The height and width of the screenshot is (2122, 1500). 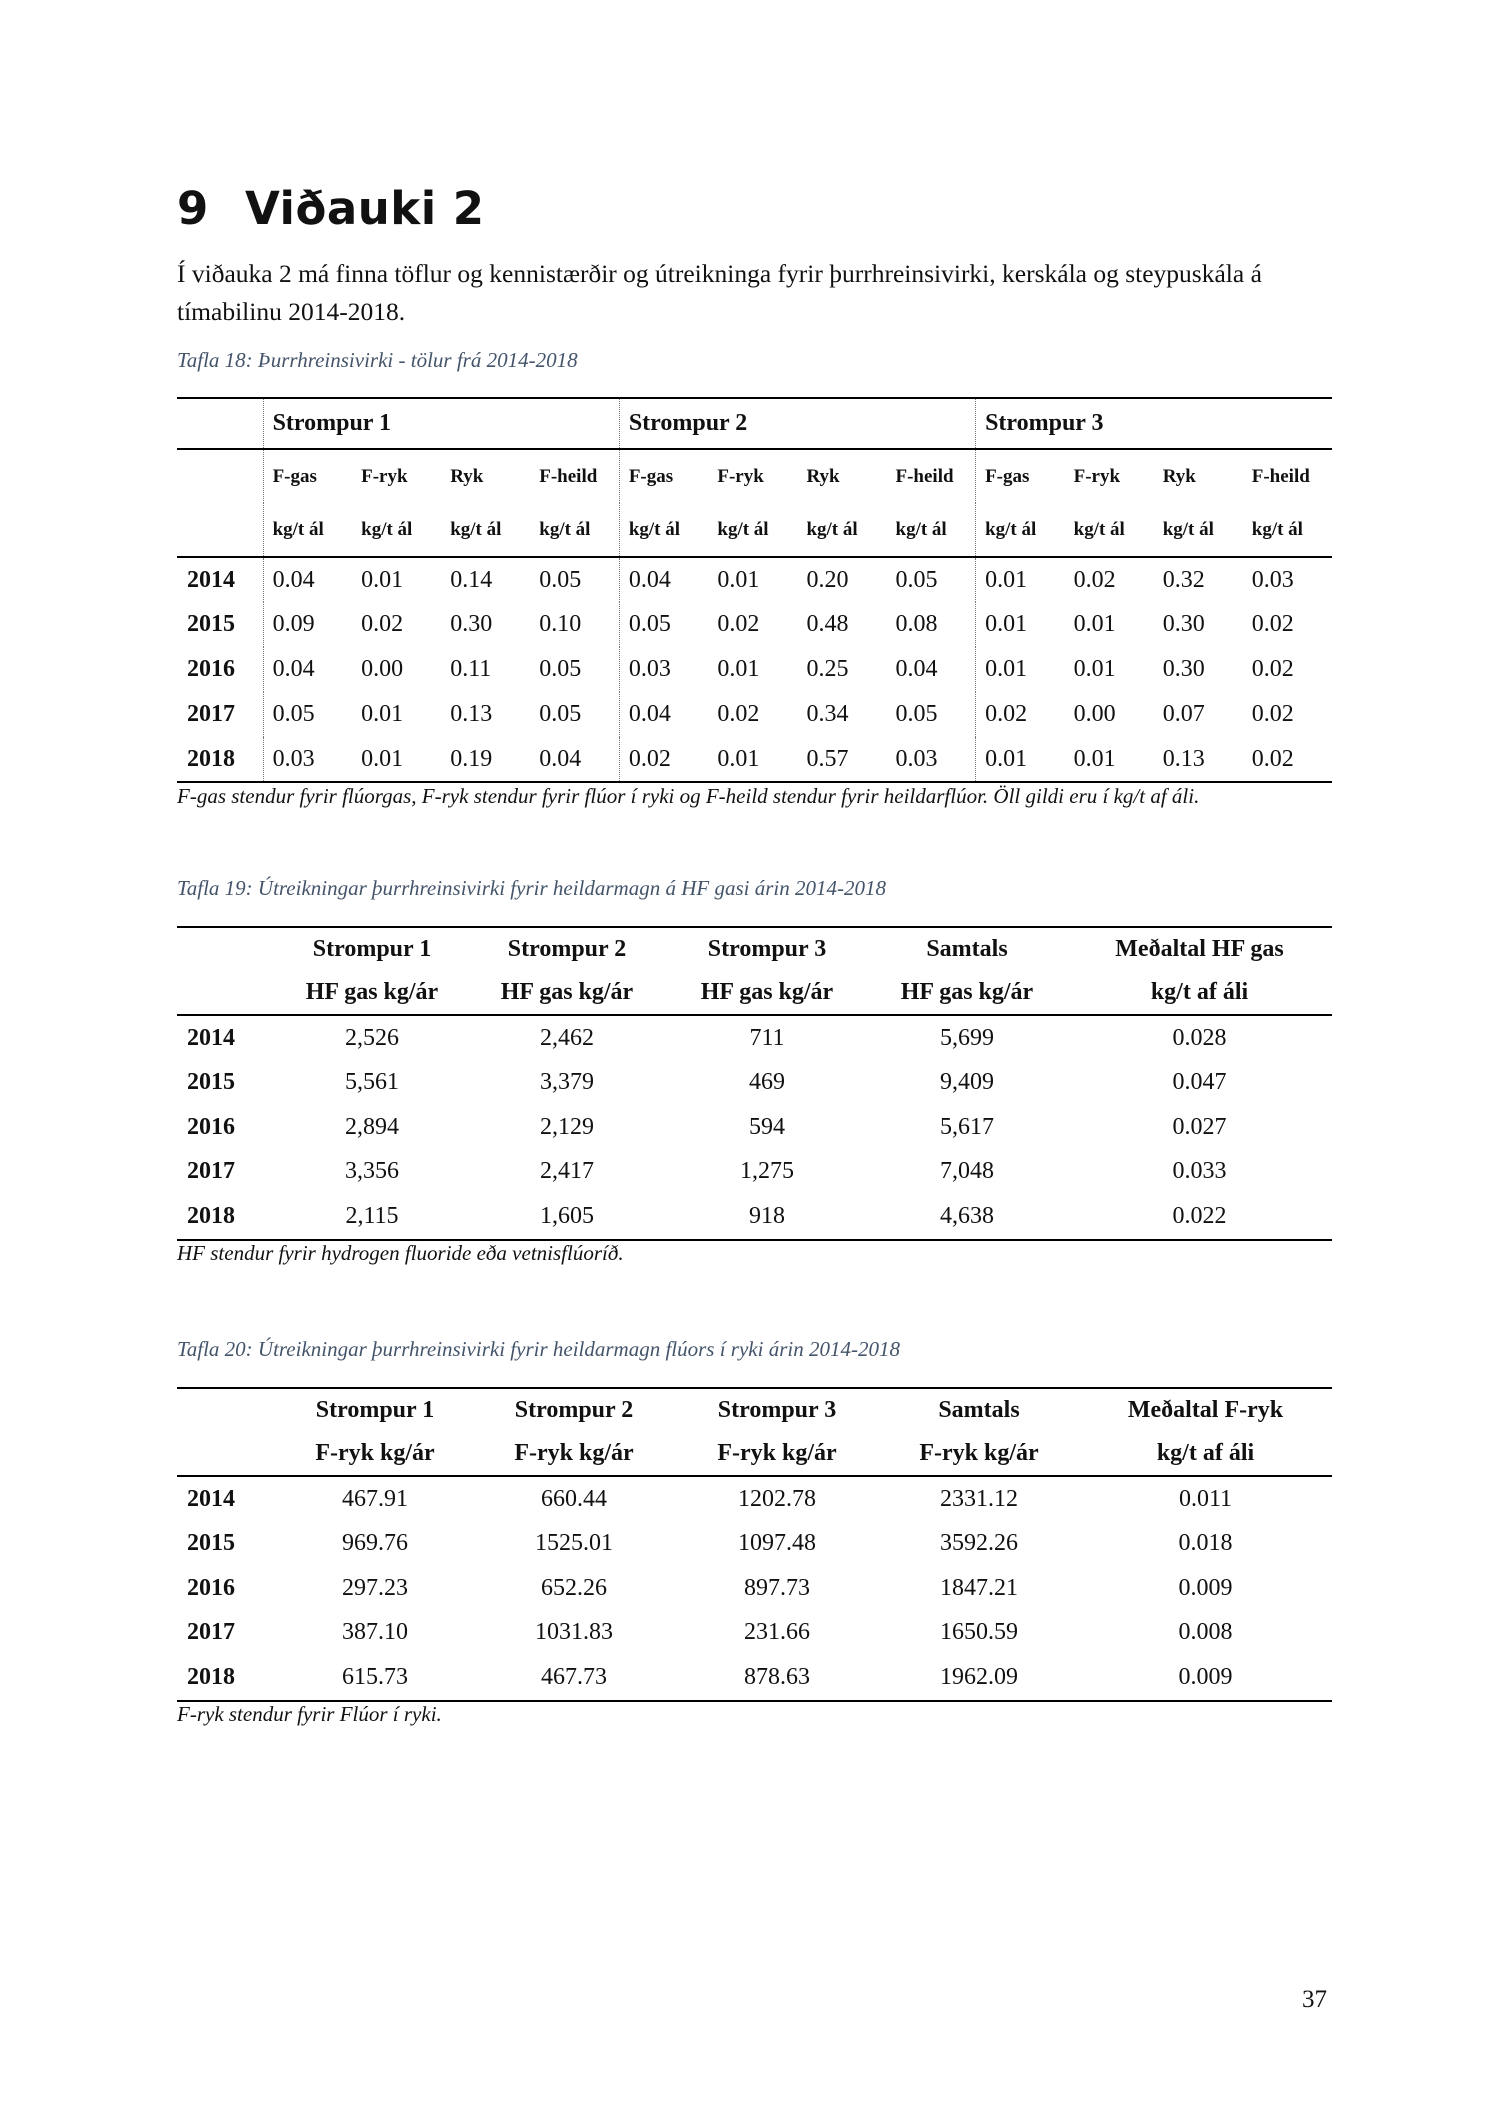 I want to click on table-cell: 2,115, so click(x=372, y=1215).